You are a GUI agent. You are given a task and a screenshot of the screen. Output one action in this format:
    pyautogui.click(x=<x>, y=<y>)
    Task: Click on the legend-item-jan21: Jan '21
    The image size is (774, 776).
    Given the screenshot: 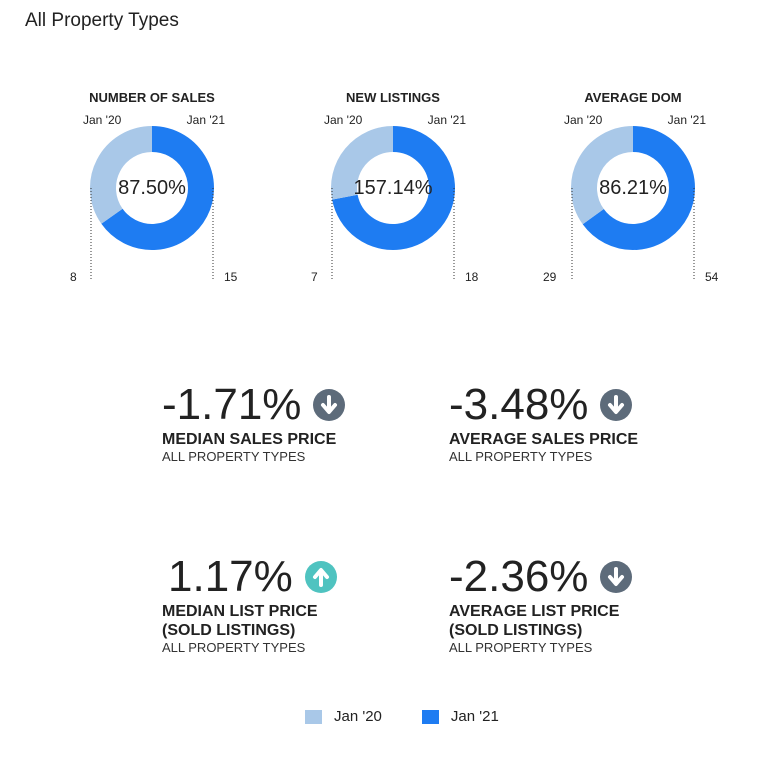 What is the action you would take?
    pyautogui.click(x=460, y=716)
    